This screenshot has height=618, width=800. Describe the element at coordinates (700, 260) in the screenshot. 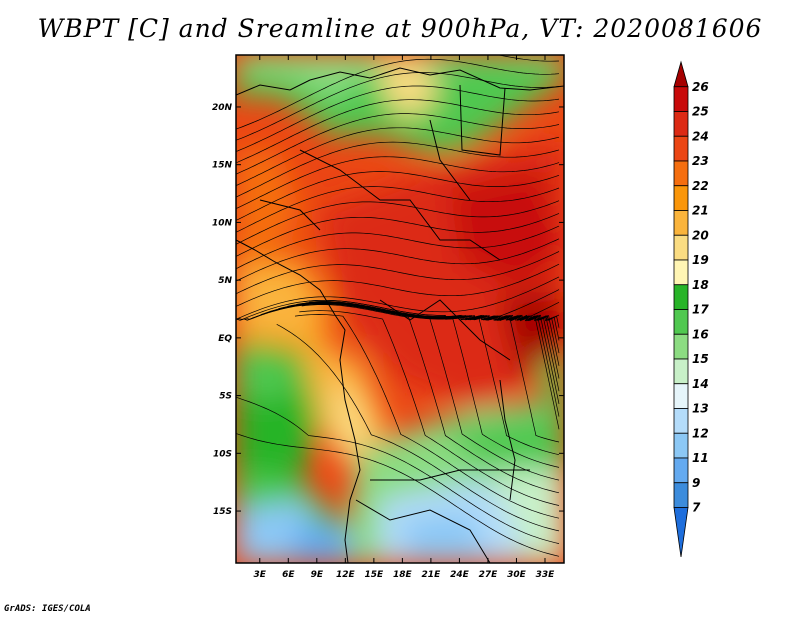

I see `colorbar-label: 19` at that location.